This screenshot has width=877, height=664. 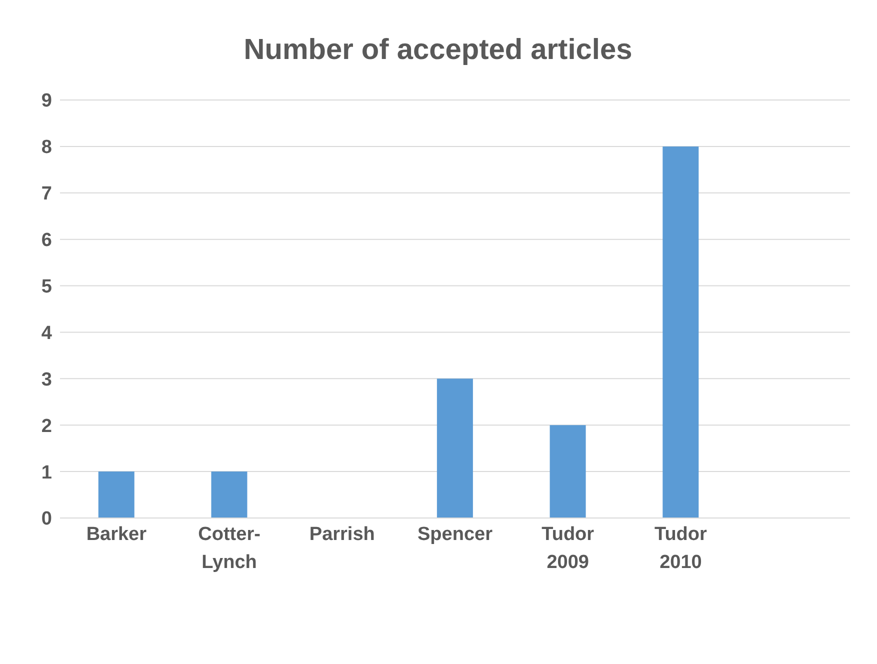 I want to click on x-tick-label: Tudor 2009, so click(x=568, y=548).